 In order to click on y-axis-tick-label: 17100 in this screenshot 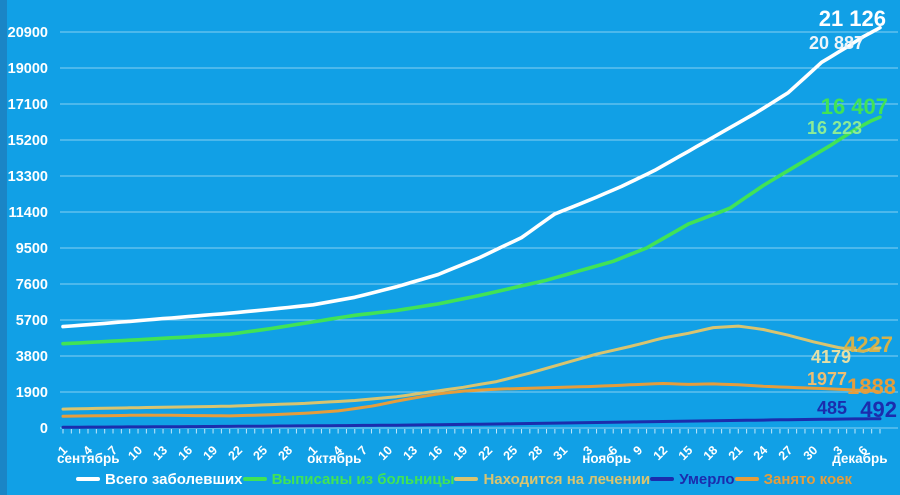, I will do `click(28, 105)`.